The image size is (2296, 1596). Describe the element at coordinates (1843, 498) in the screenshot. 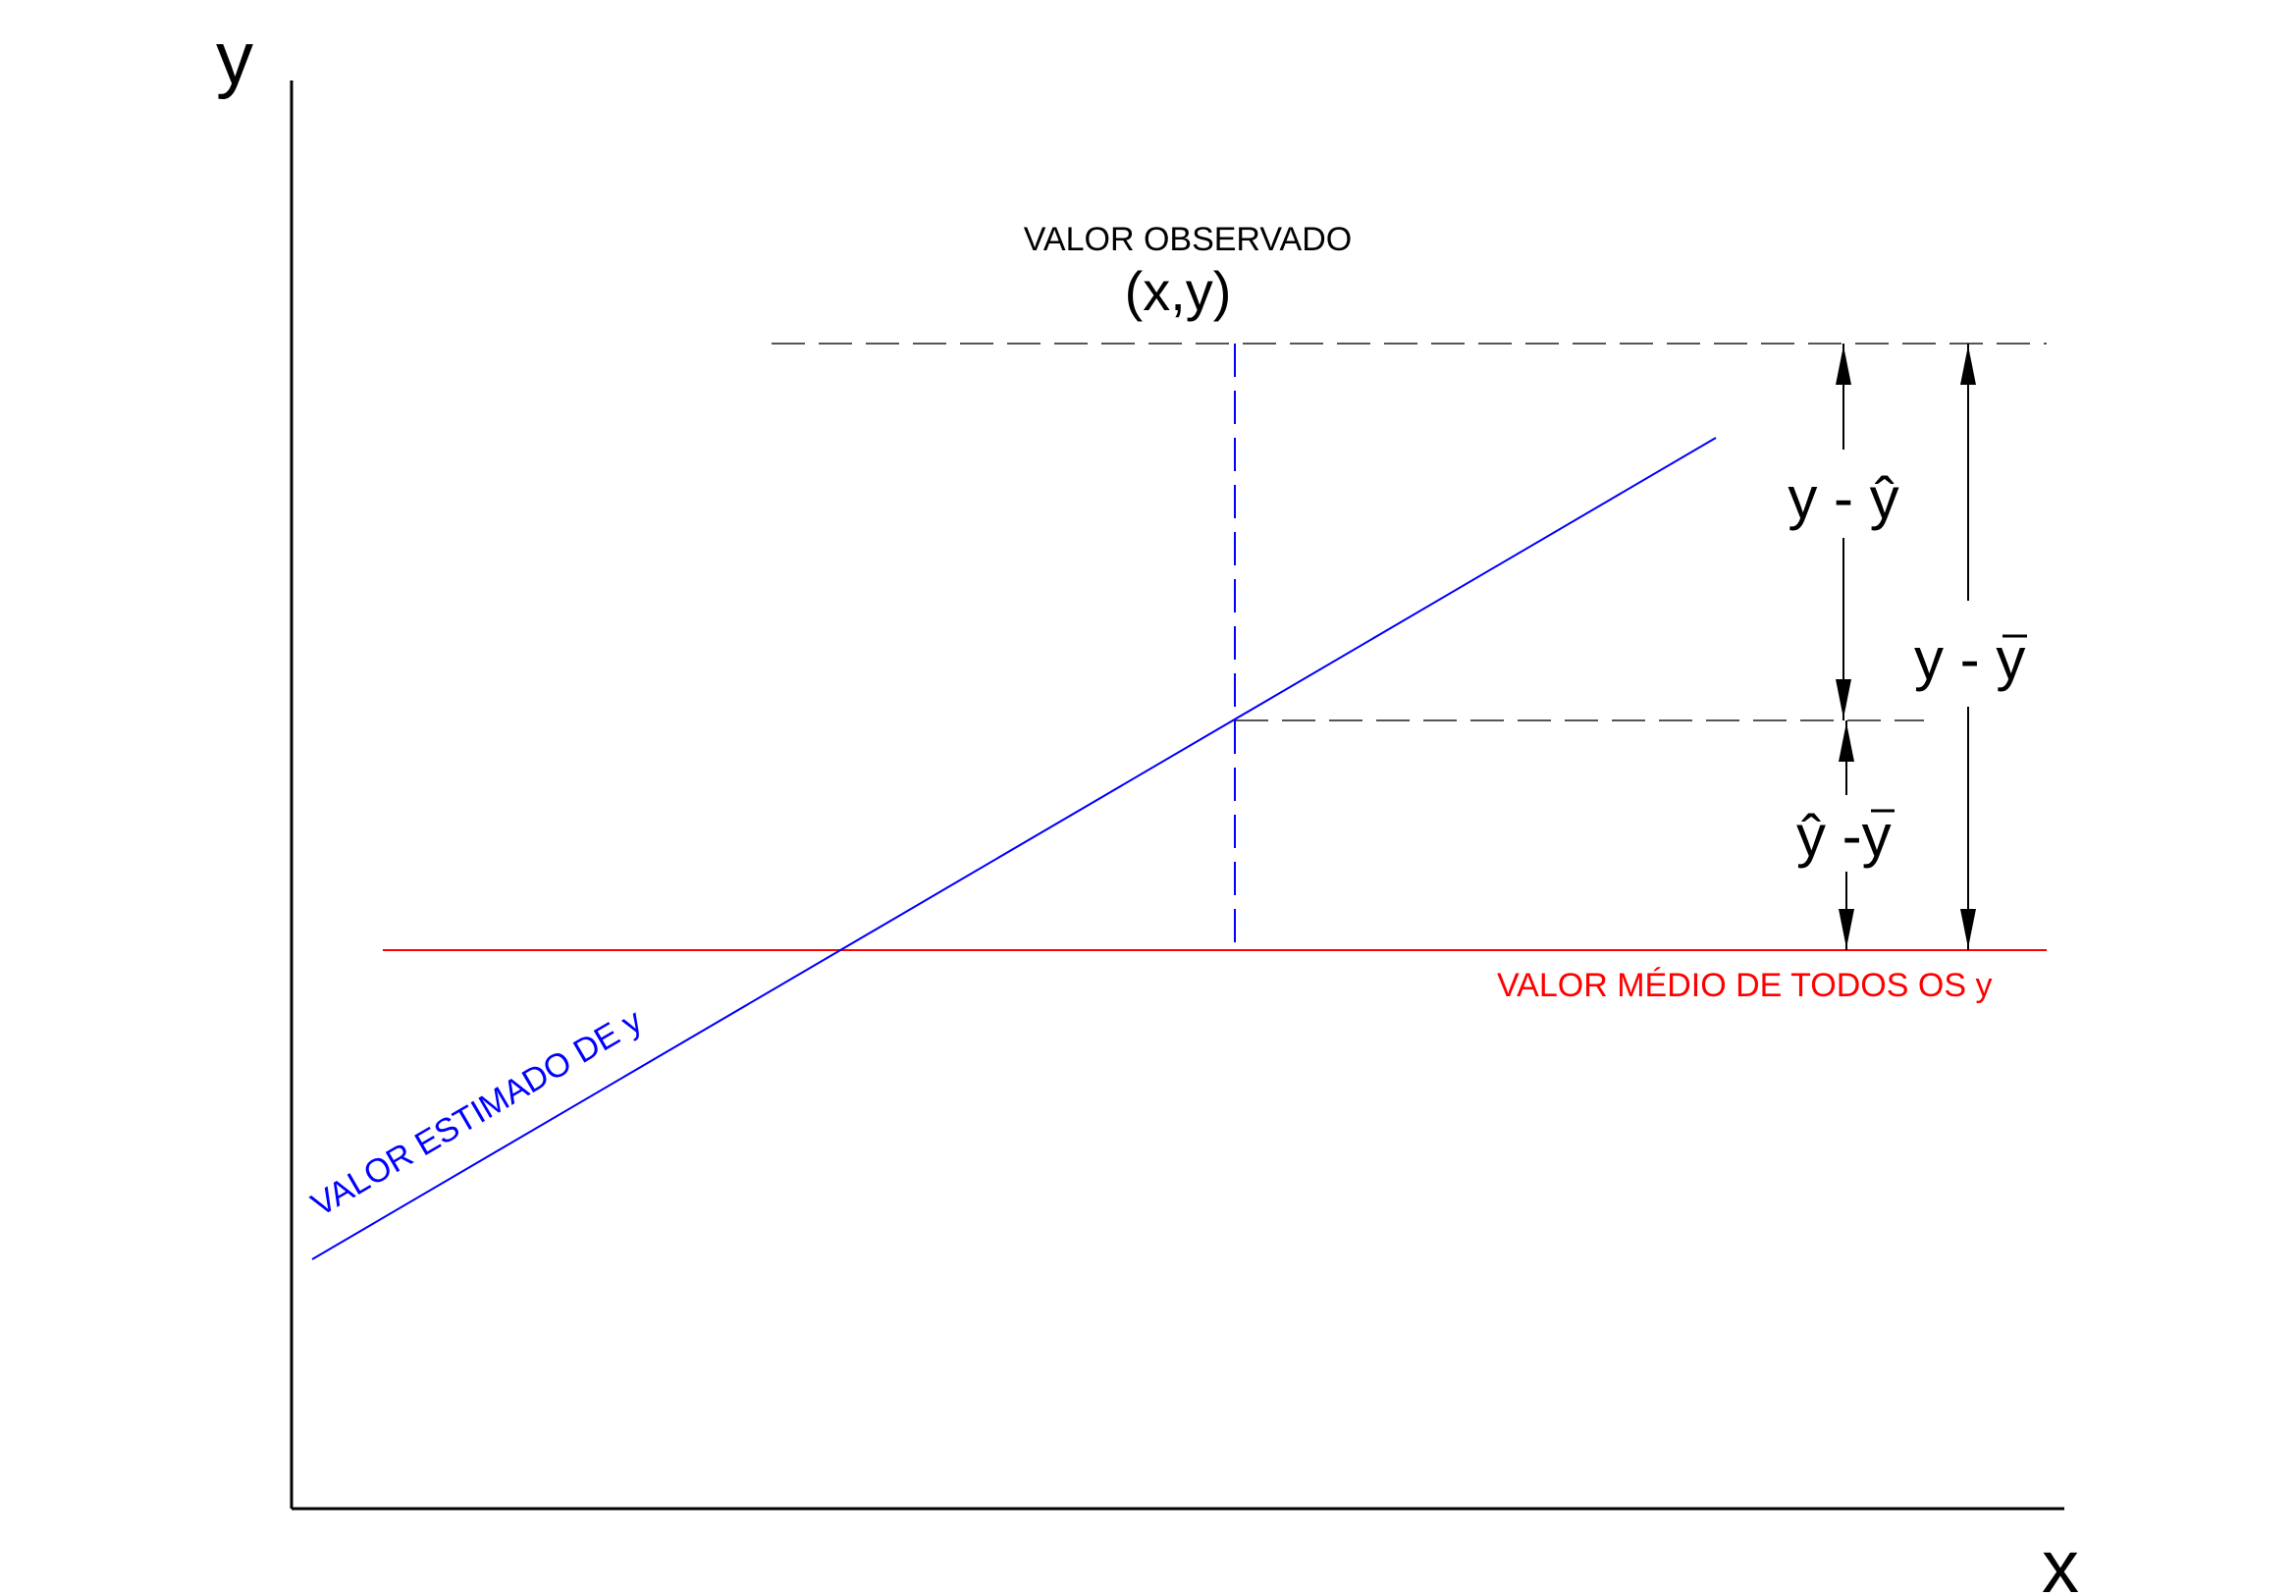

I see `y-minus-yhat-label: y - ŷ` at that location.